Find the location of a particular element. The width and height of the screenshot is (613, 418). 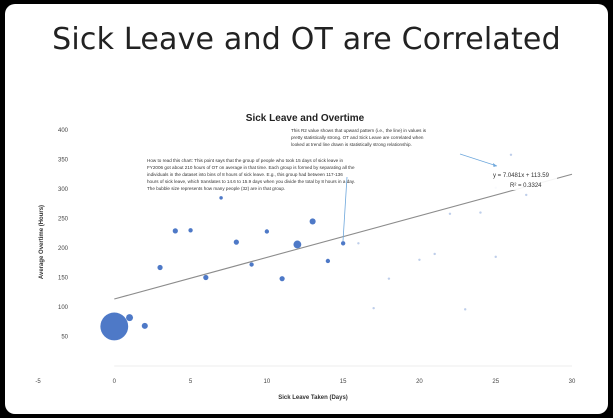

x-tick-label: 20 is located at coordinates (419, 382).